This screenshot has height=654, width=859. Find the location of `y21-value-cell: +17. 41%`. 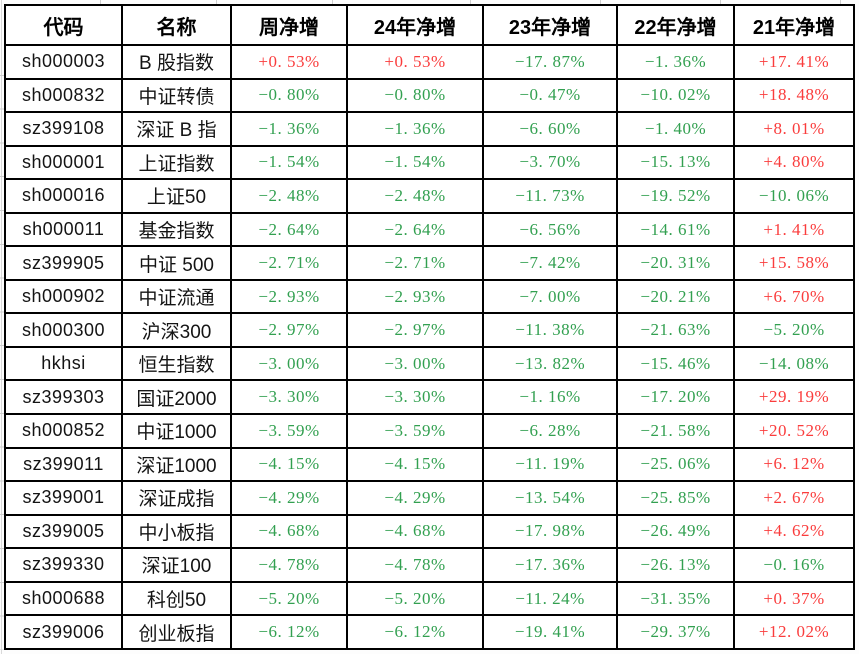

y21-value-cell: +17. 41% is located at coordinates (794, 62).